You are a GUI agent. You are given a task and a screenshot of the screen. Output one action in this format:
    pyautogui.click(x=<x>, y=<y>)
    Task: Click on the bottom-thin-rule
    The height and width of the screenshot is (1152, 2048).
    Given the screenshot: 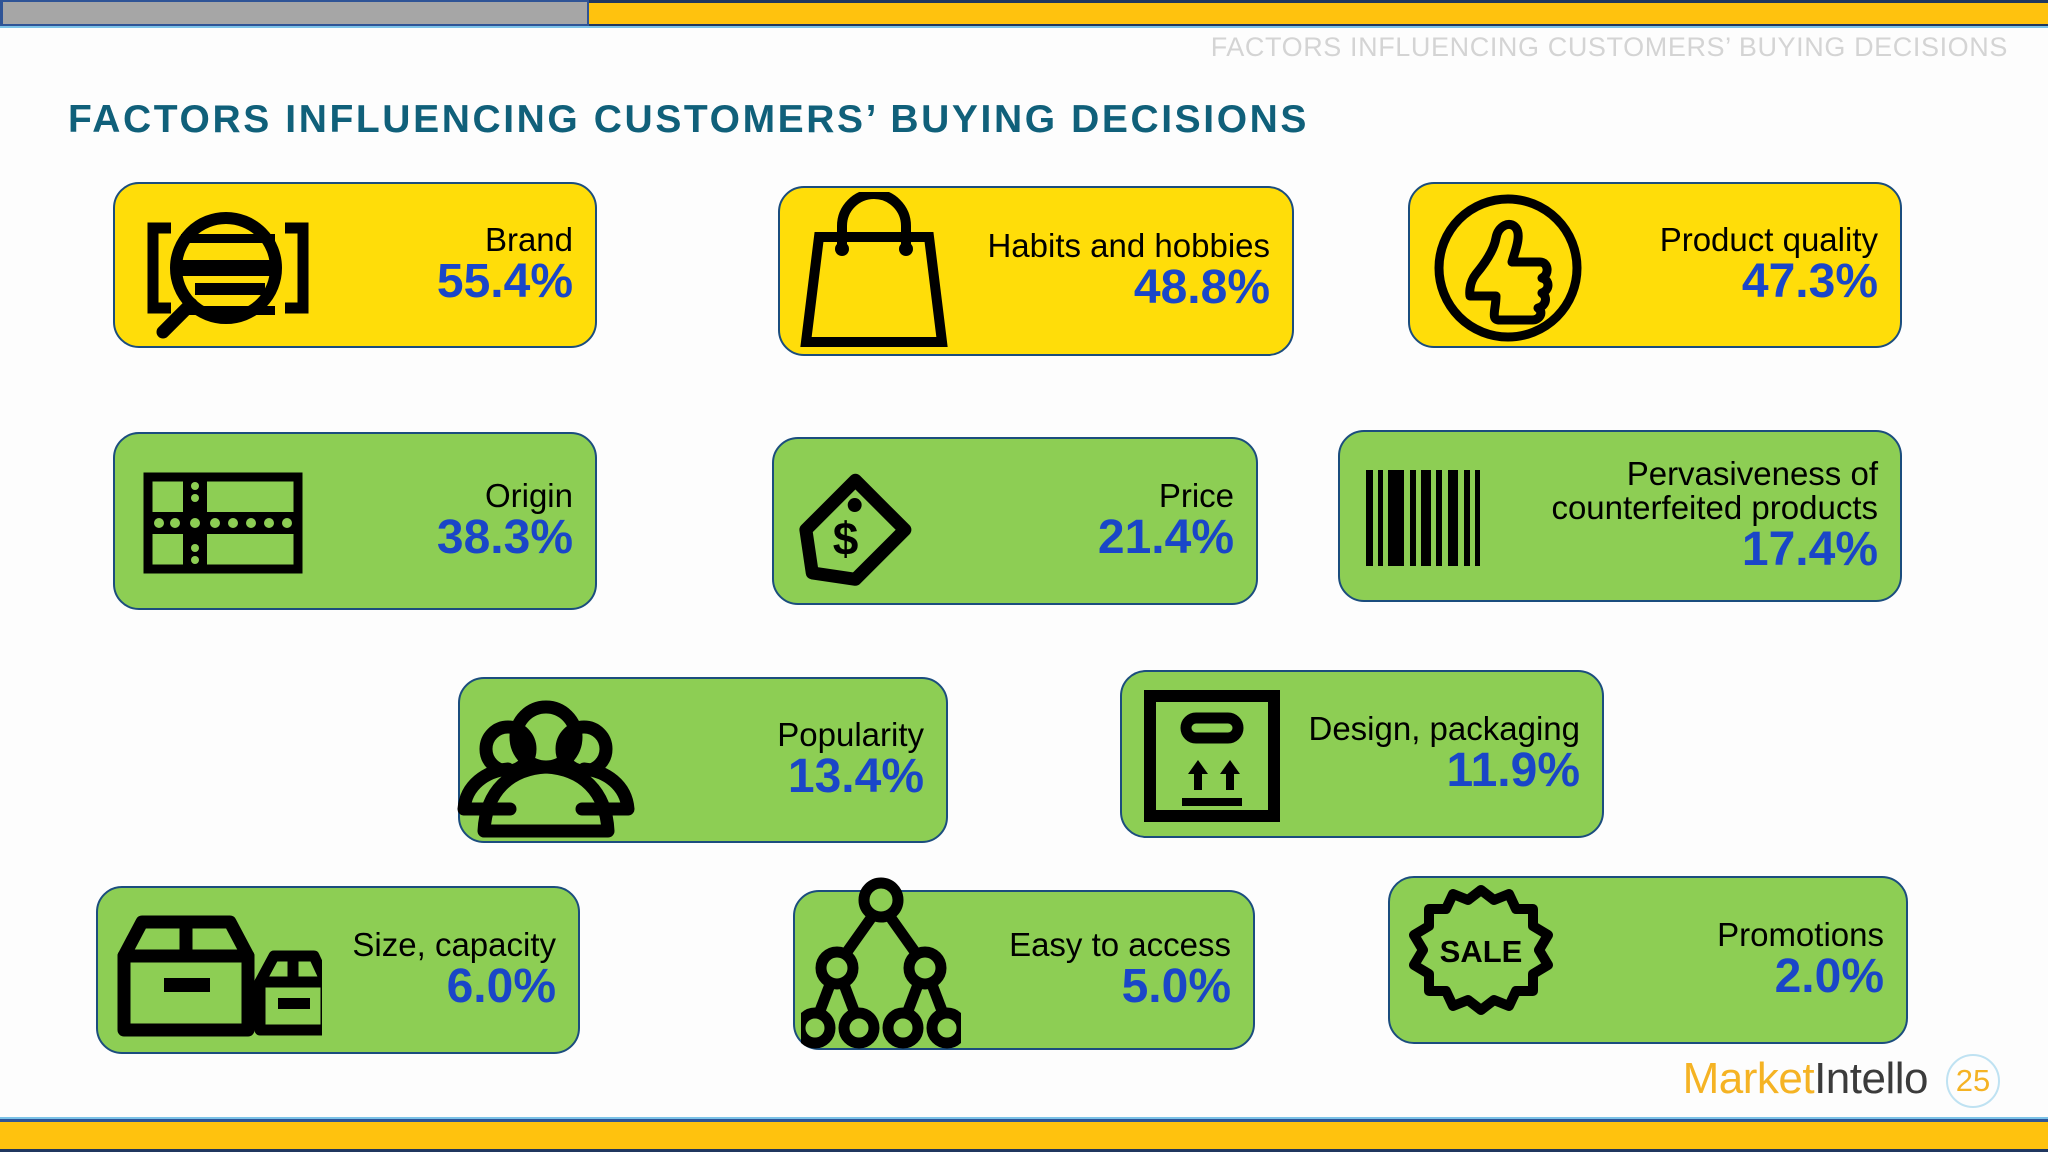 What is the action you would take?
    pyautogui.click(x=1024, y=1118)
    